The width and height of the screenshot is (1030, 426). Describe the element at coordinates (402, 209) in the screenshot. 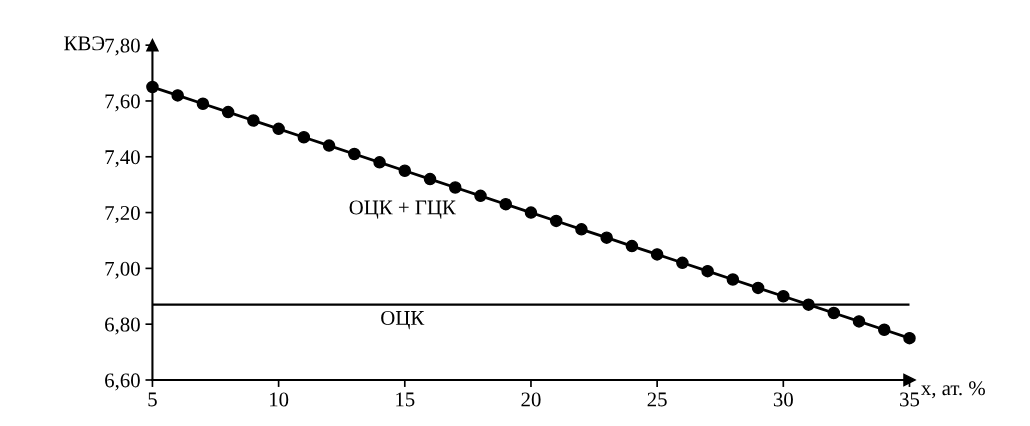

I see `annotation: ОЦК + ГЦК` at that location.